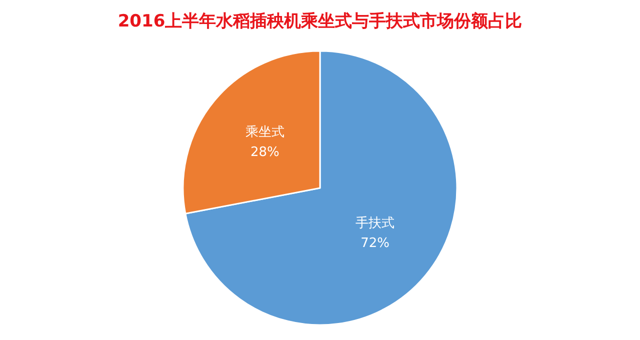 This screenshot has width=640, height=340. Describe the element at coordinates (375, 244) in the screenshot. I see `data-label: 72%` at that location.